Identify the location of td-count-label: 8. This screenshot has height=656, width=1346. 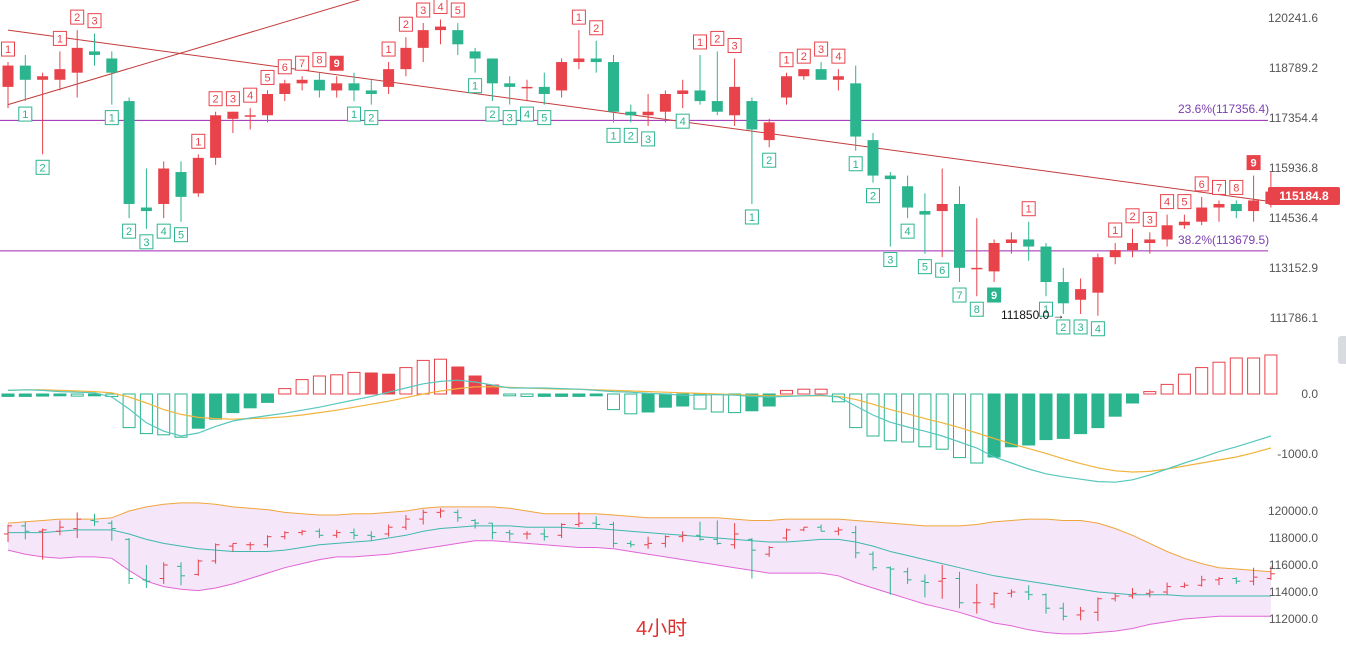
(977, 310).